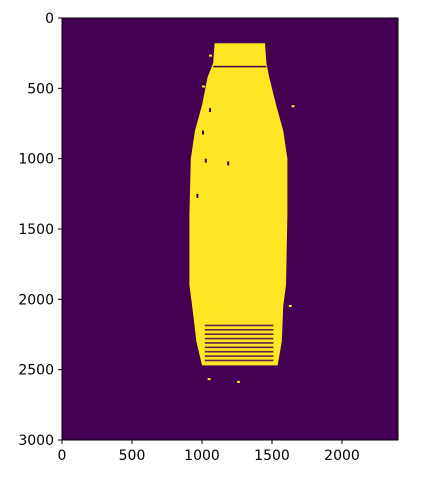 This screenshot has width=440, height=480. I want to click on neck-ring-line, so click(240, 66).